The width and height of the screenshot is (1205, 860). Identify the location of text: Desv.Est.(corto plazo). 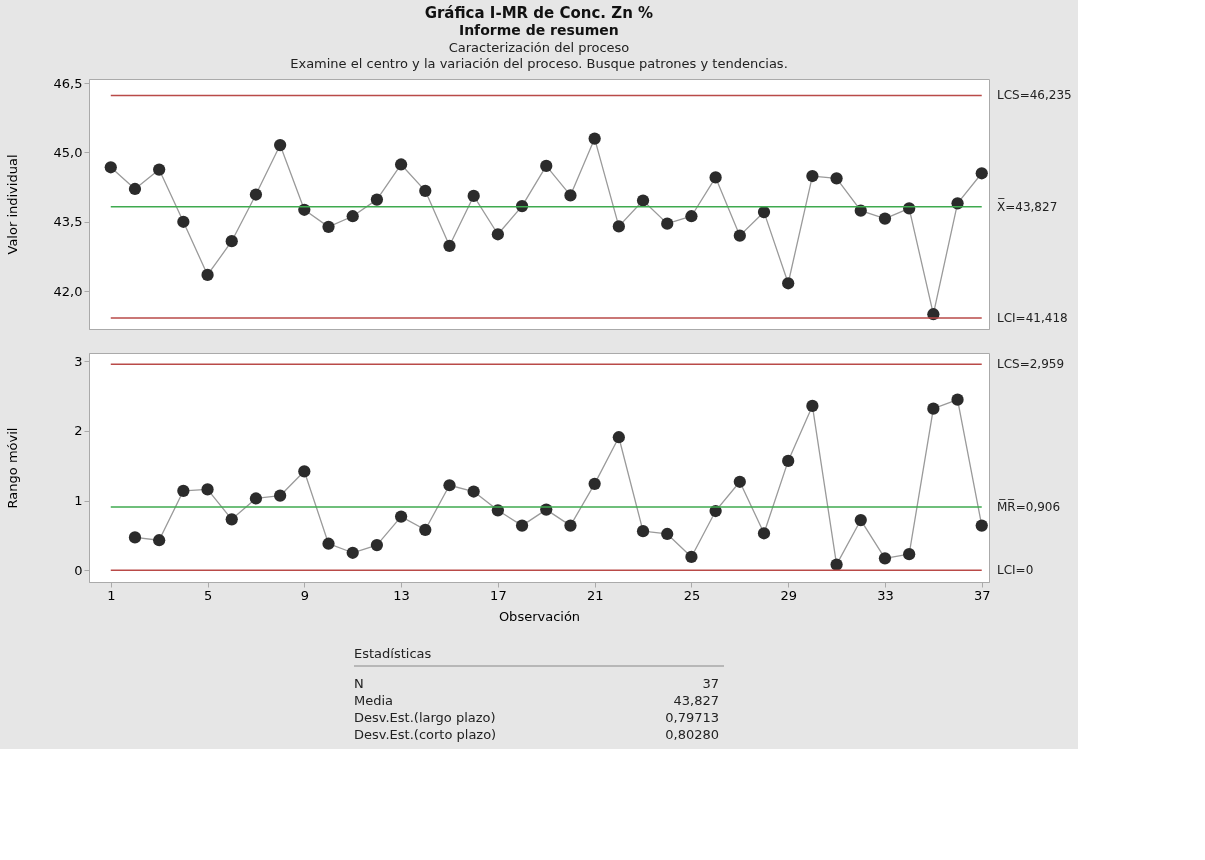
(425, 734).